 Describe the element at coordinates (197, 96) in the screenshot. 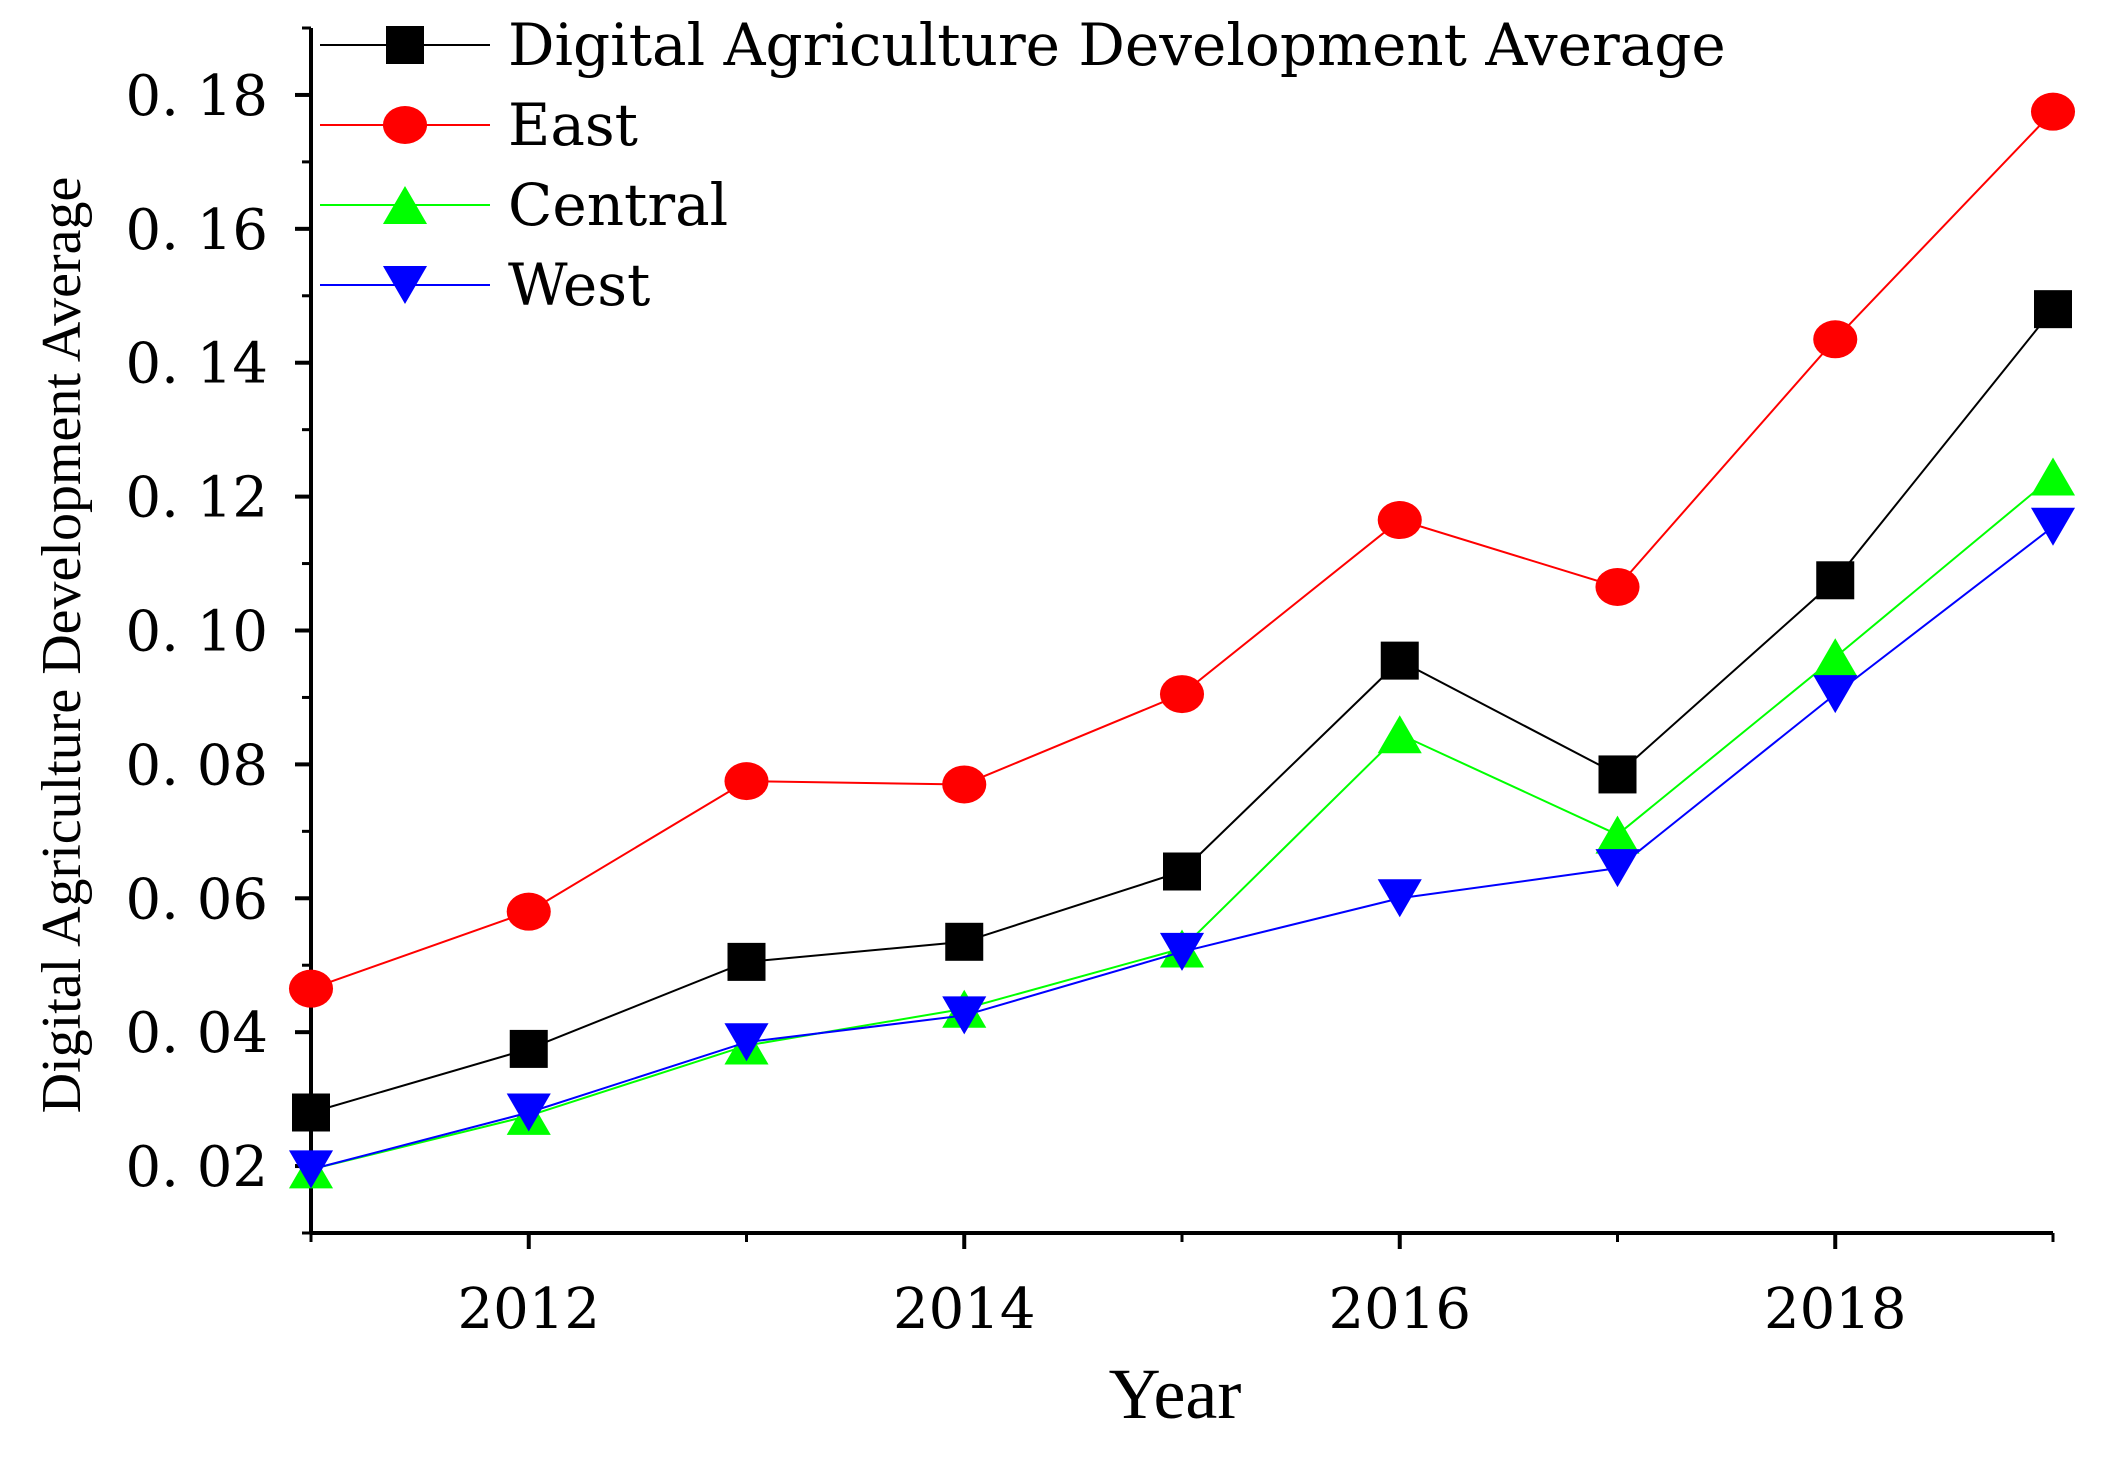

I see `y-tick-label: 0. 18` at that location.